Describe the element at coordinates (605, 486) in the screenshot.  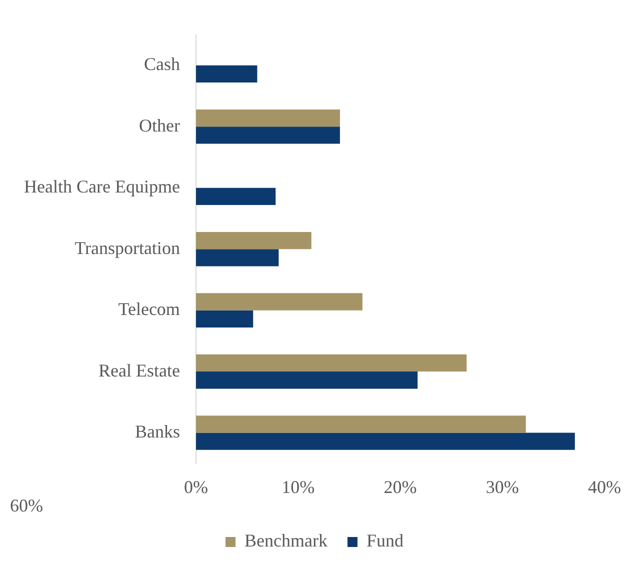
I see `x-tick-label: 40%` at that location.